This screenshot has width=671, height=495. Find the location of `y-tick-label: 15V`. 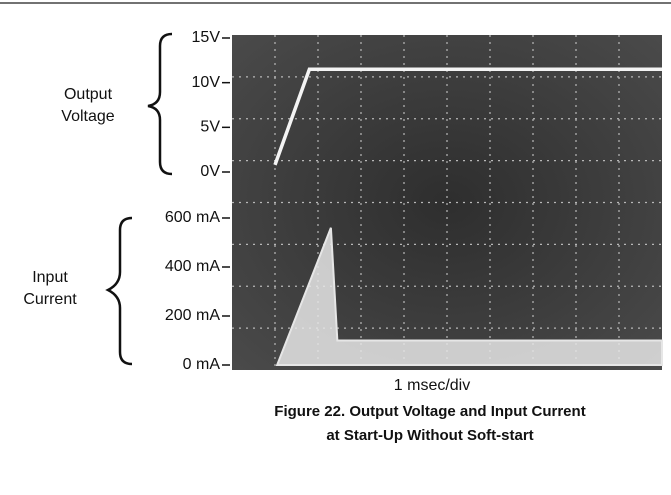

y-tick-label: 15V is located at coordinates (206, 37).